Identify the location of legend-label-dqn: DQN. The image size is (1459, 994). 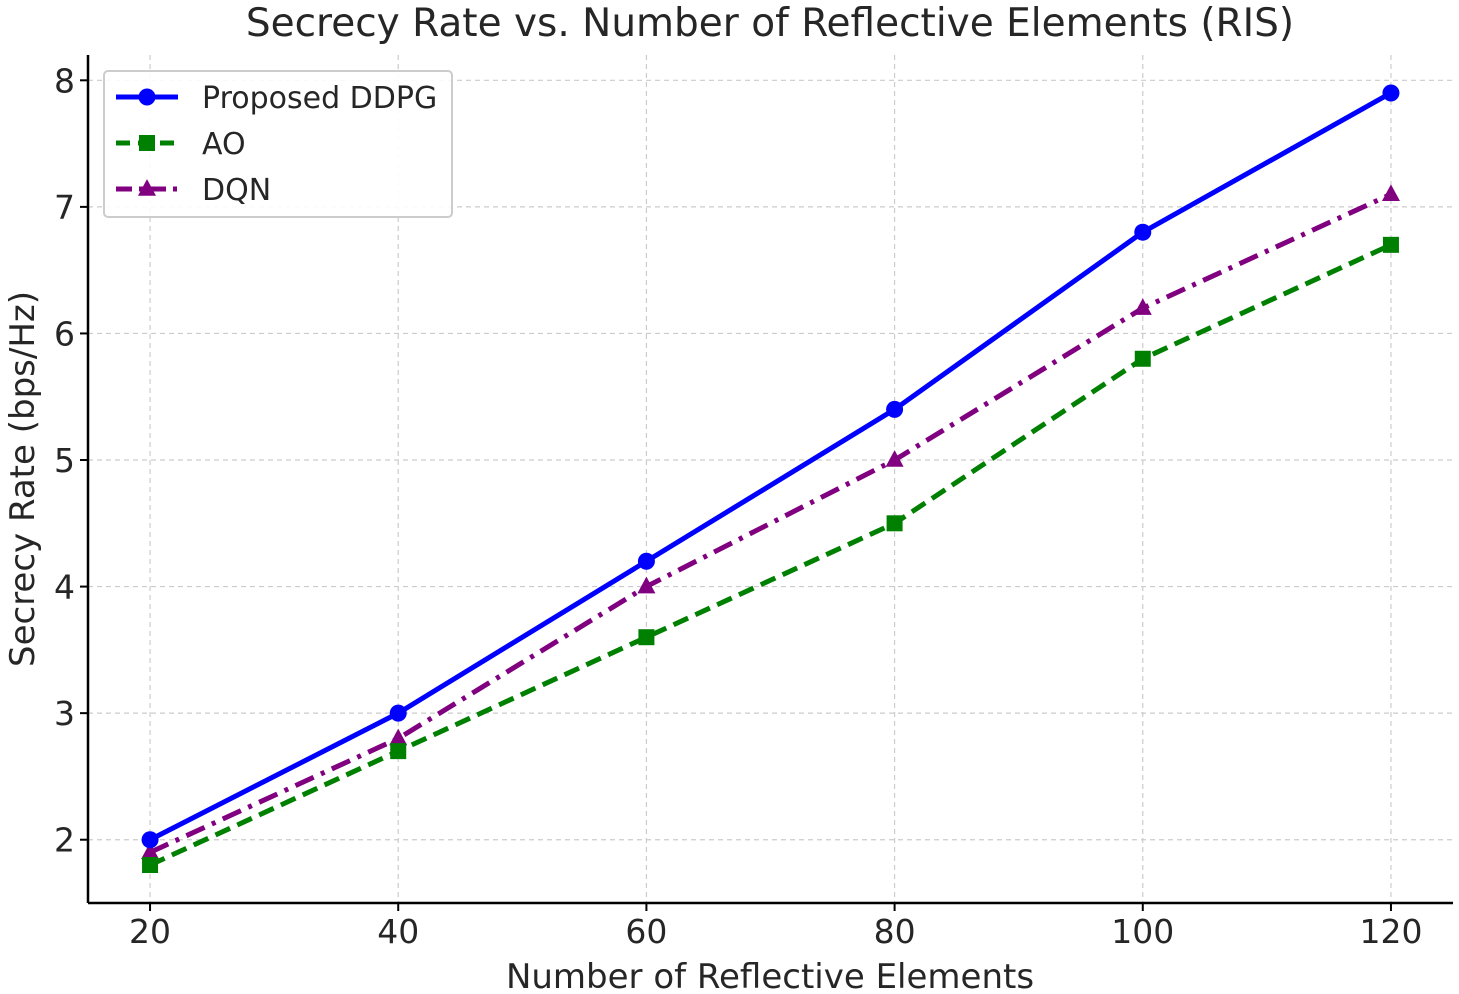
(236, 190).